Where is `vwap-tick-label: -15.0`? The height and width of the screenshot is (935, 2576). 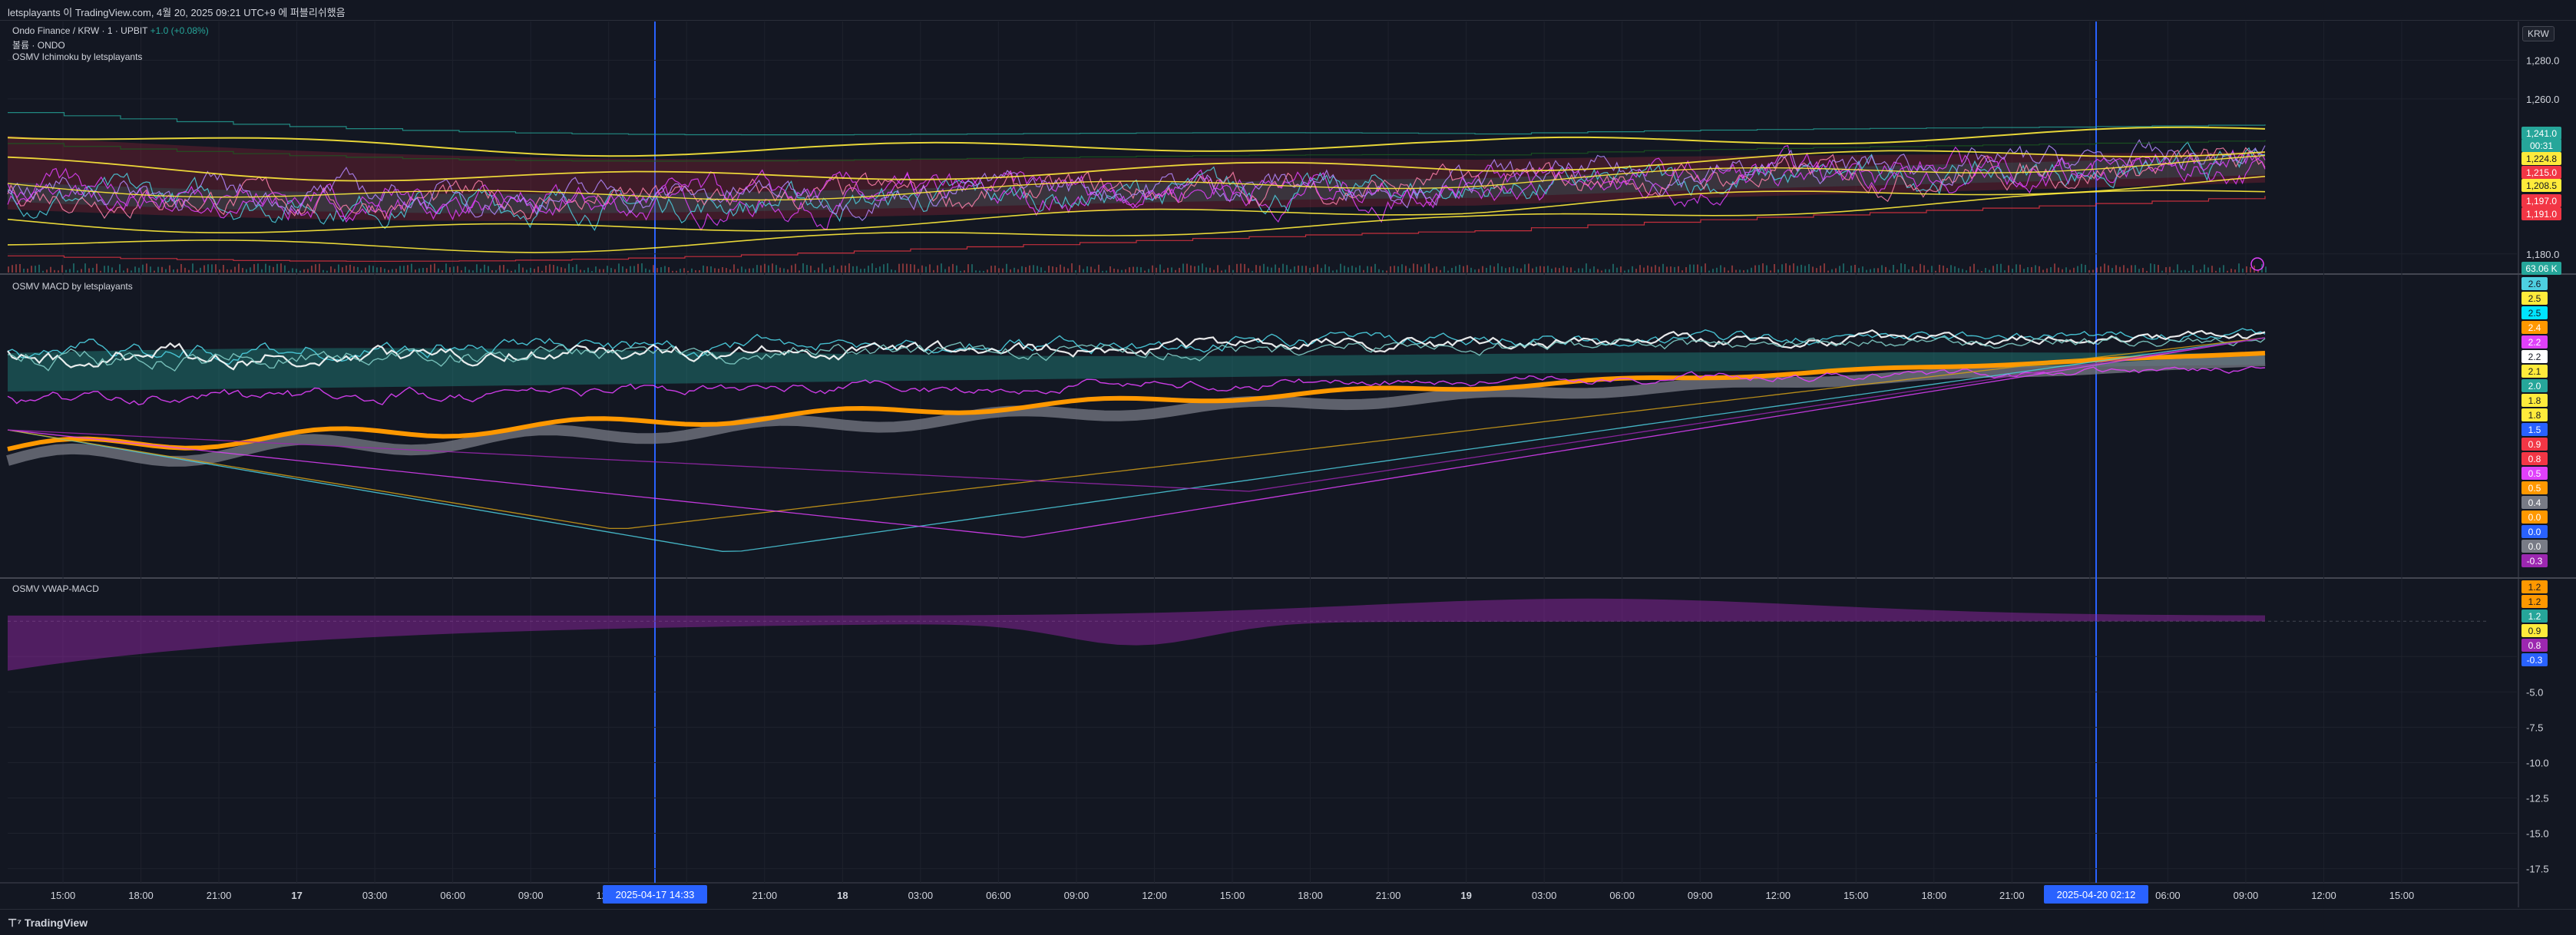 vwap-tick-label: -15.0 is located at coordinates (2537, 834).